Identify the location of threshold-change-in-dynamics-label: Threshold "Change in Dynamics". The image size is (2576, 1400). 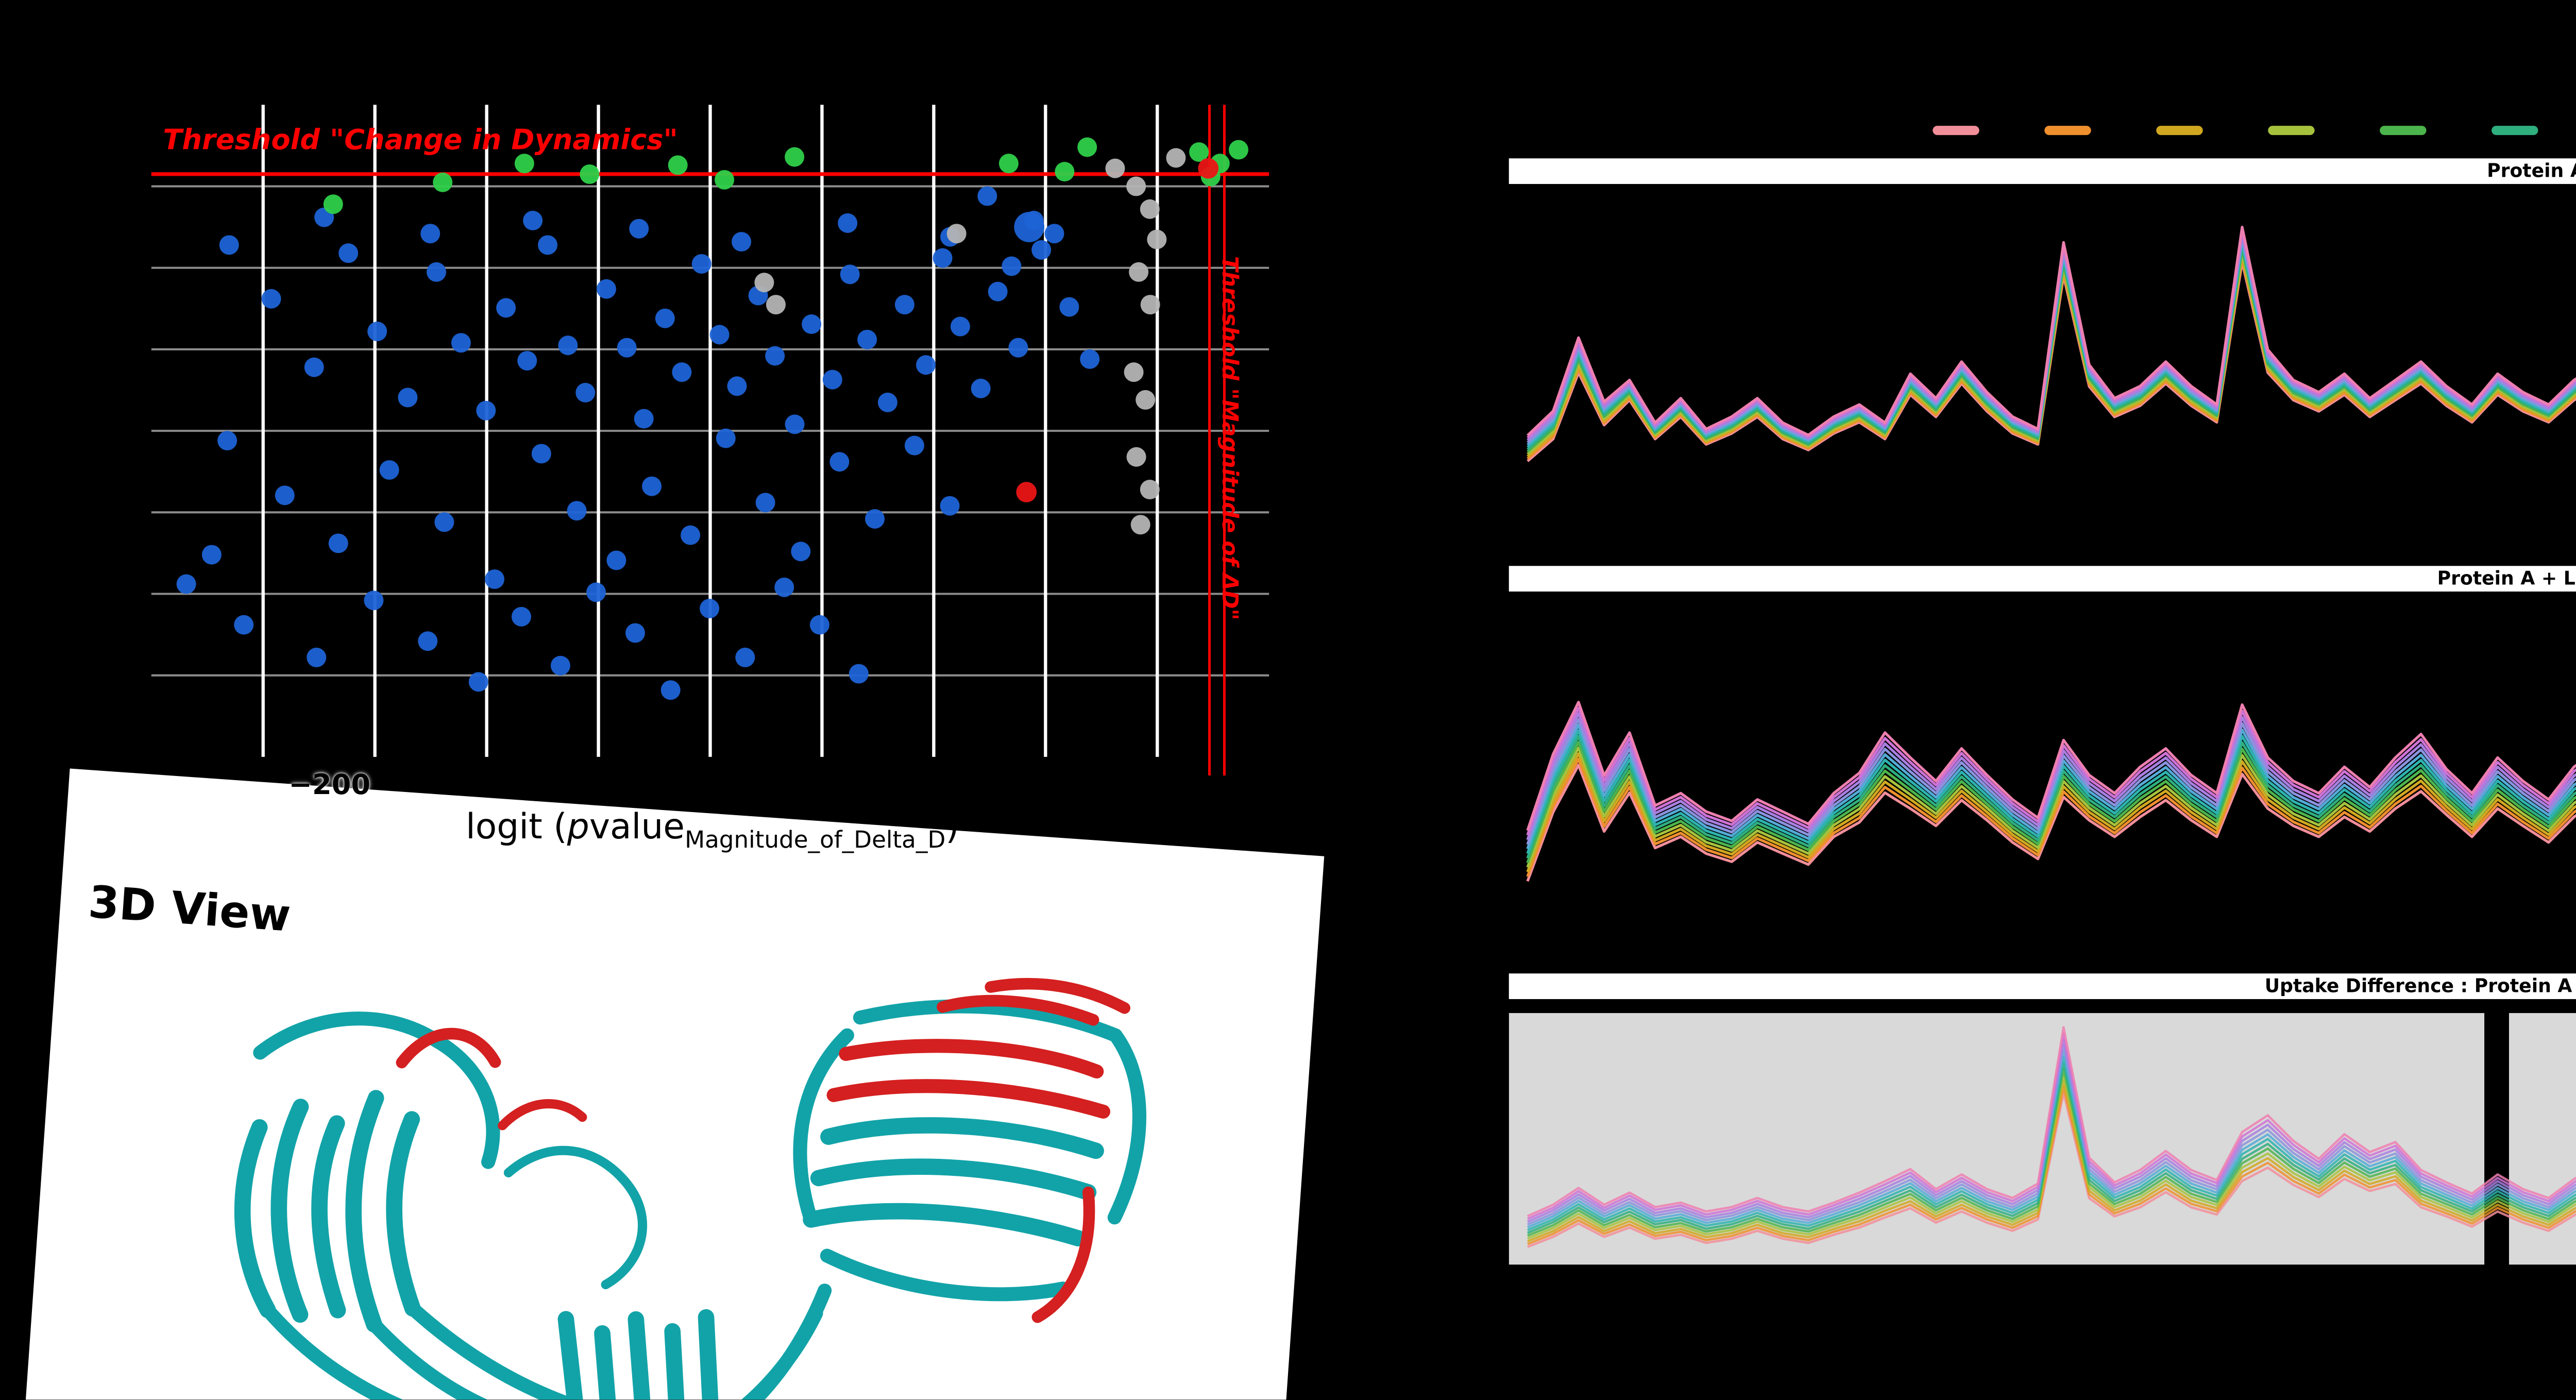
(420, 139).